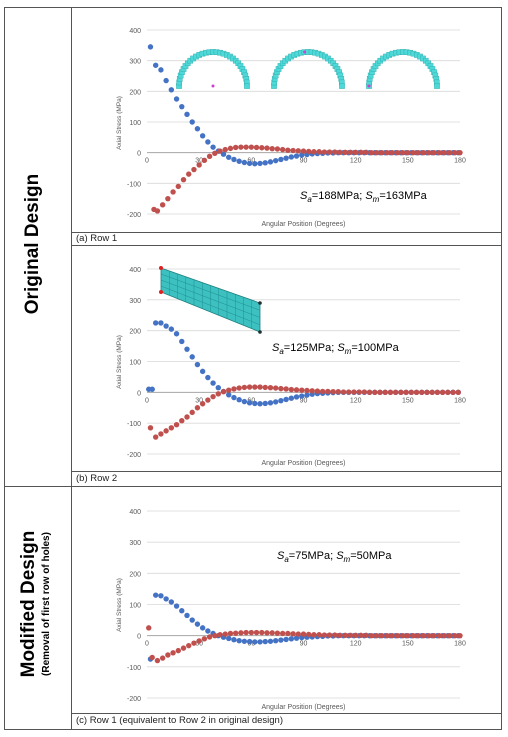 This screenshot has width=508, height=737. Describe the element at coordinates (460, 644) in the screenshot. I see `x-tick-label: 180` at that location.